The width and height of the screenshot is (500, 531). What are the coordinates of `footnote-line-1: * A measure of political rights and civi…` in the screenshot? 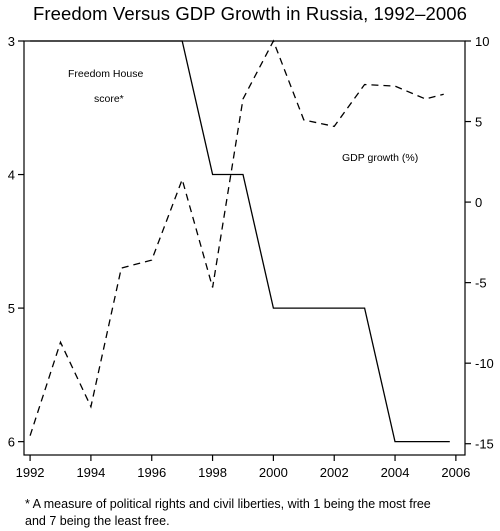 It's located at (228, 504).